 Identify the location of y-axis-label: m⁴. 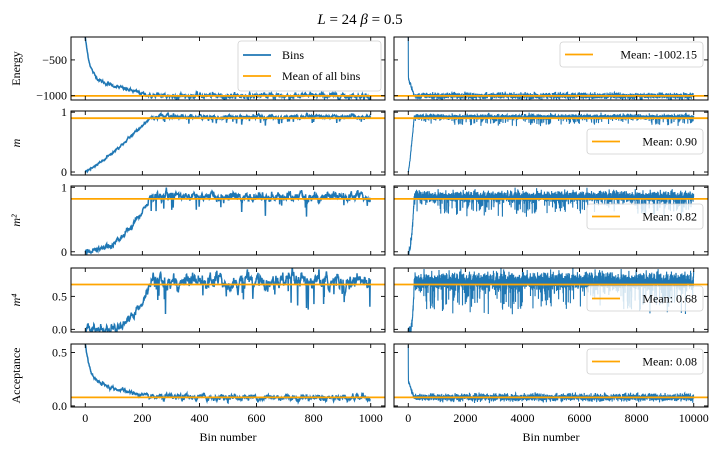
(16, 300).